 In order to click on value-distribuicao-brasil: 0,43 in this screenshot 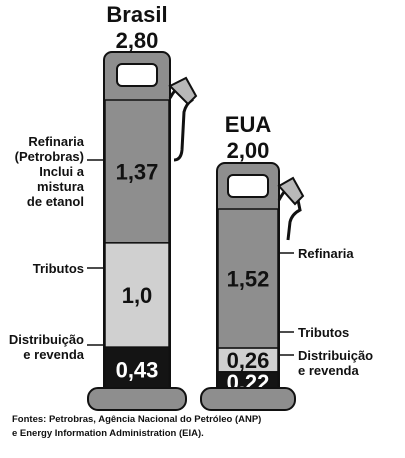, I will do `click(137, 370)`.